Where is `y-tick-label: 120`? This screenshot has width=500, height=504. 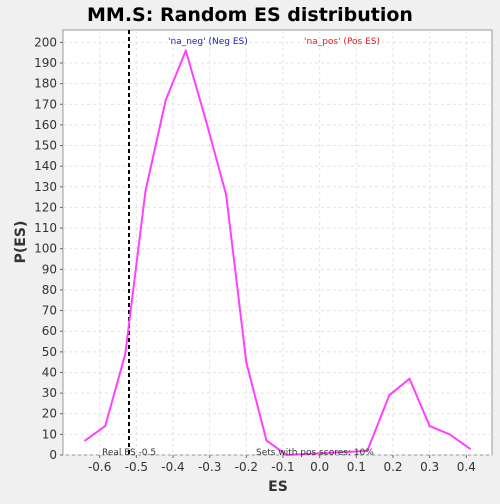
y-tick-label: 120 is located at coordinates (45, 207).